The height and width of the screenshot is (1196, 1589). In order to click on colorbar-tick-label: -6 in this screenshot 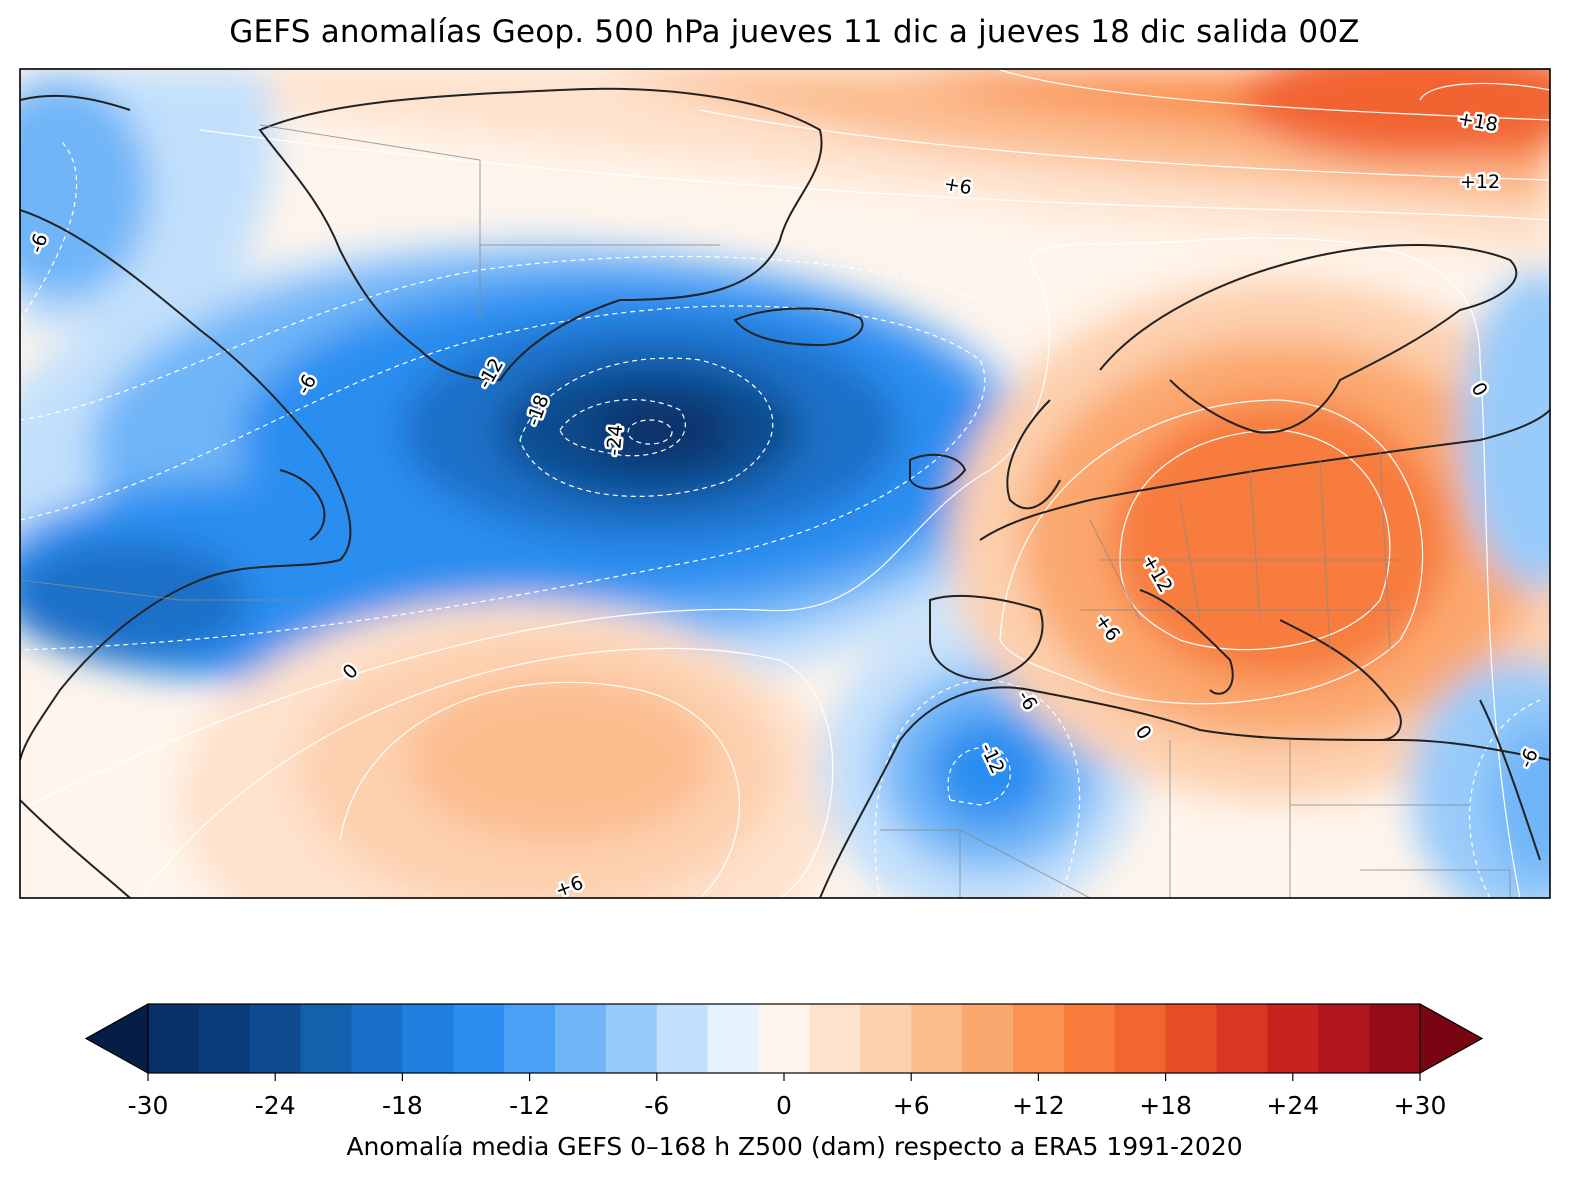, I will do `click(656, 1105)`.